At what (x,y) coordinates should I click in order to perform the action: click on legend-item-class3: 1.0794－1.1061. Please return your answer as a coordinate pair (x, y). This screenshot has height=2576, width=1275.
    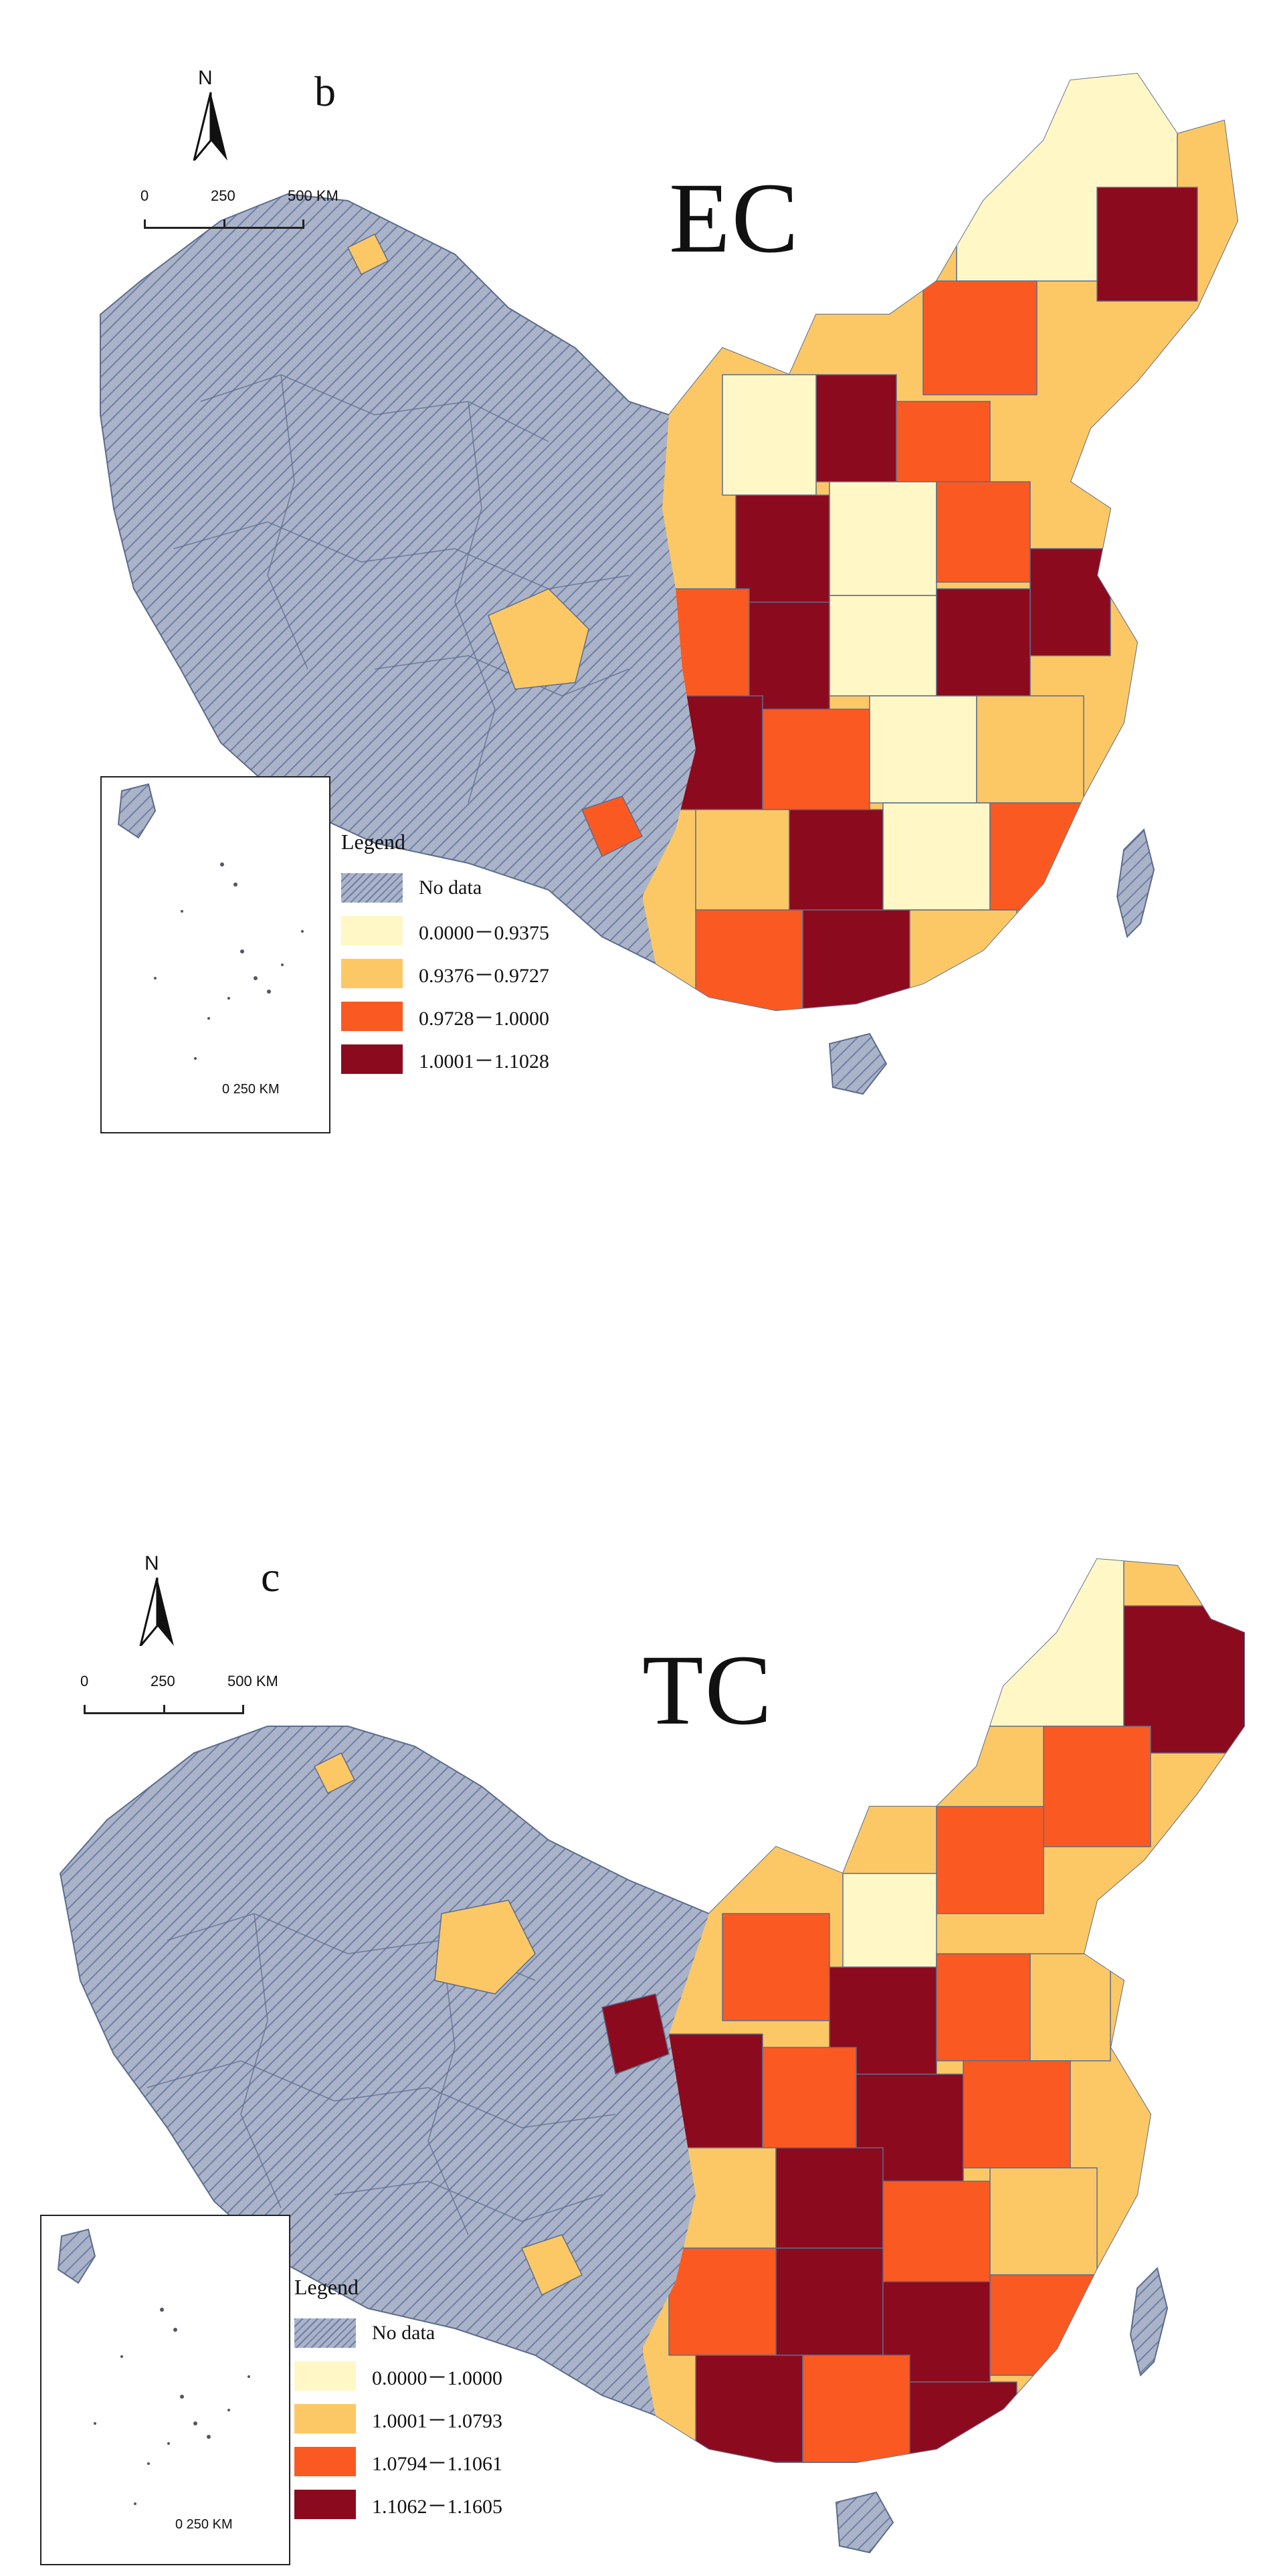
    Looking at the image, I should click on (398, 2461).